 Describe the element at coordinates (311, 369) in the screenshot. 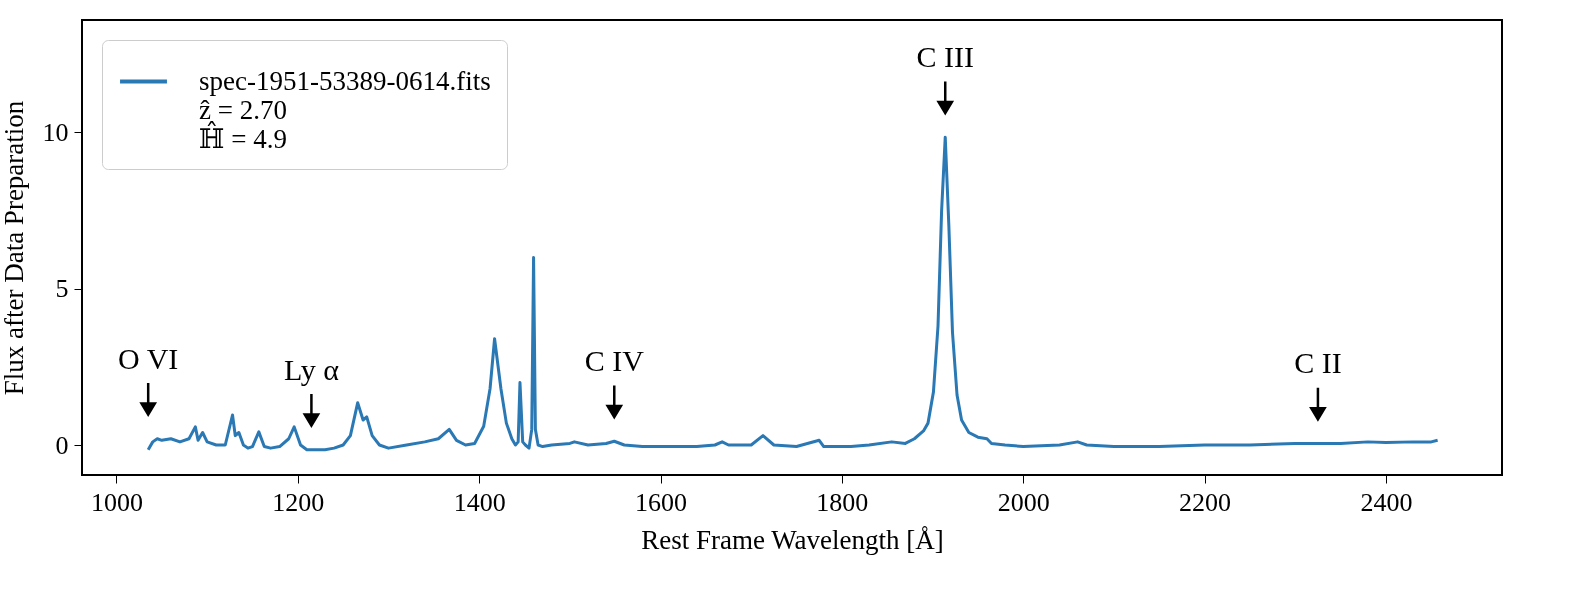

I see `annotation: Ly α` at that location.